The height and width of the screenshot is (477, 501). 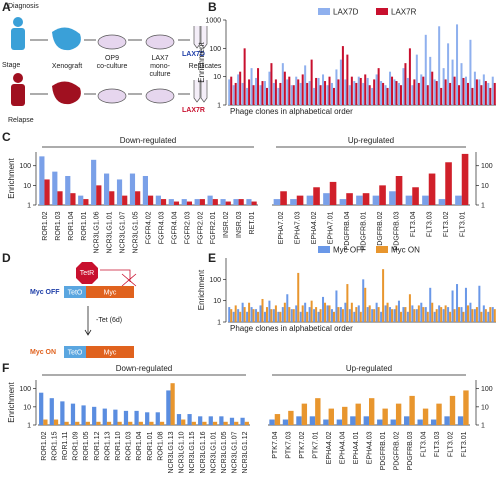 I want to click on x-tick-label: PDGFRB.03, so click(x=396, y=230).